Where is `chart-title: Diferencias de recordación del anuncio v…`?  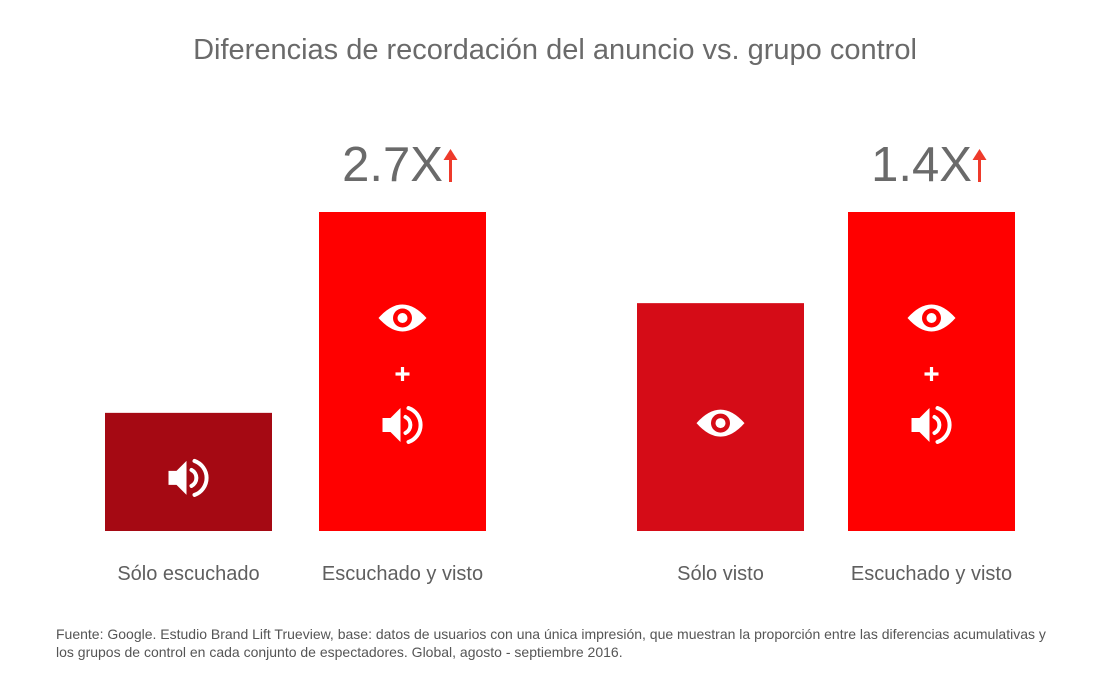 chart-title: Diferencias de recordación del anuncio v… is located at coordinates (555, 50).